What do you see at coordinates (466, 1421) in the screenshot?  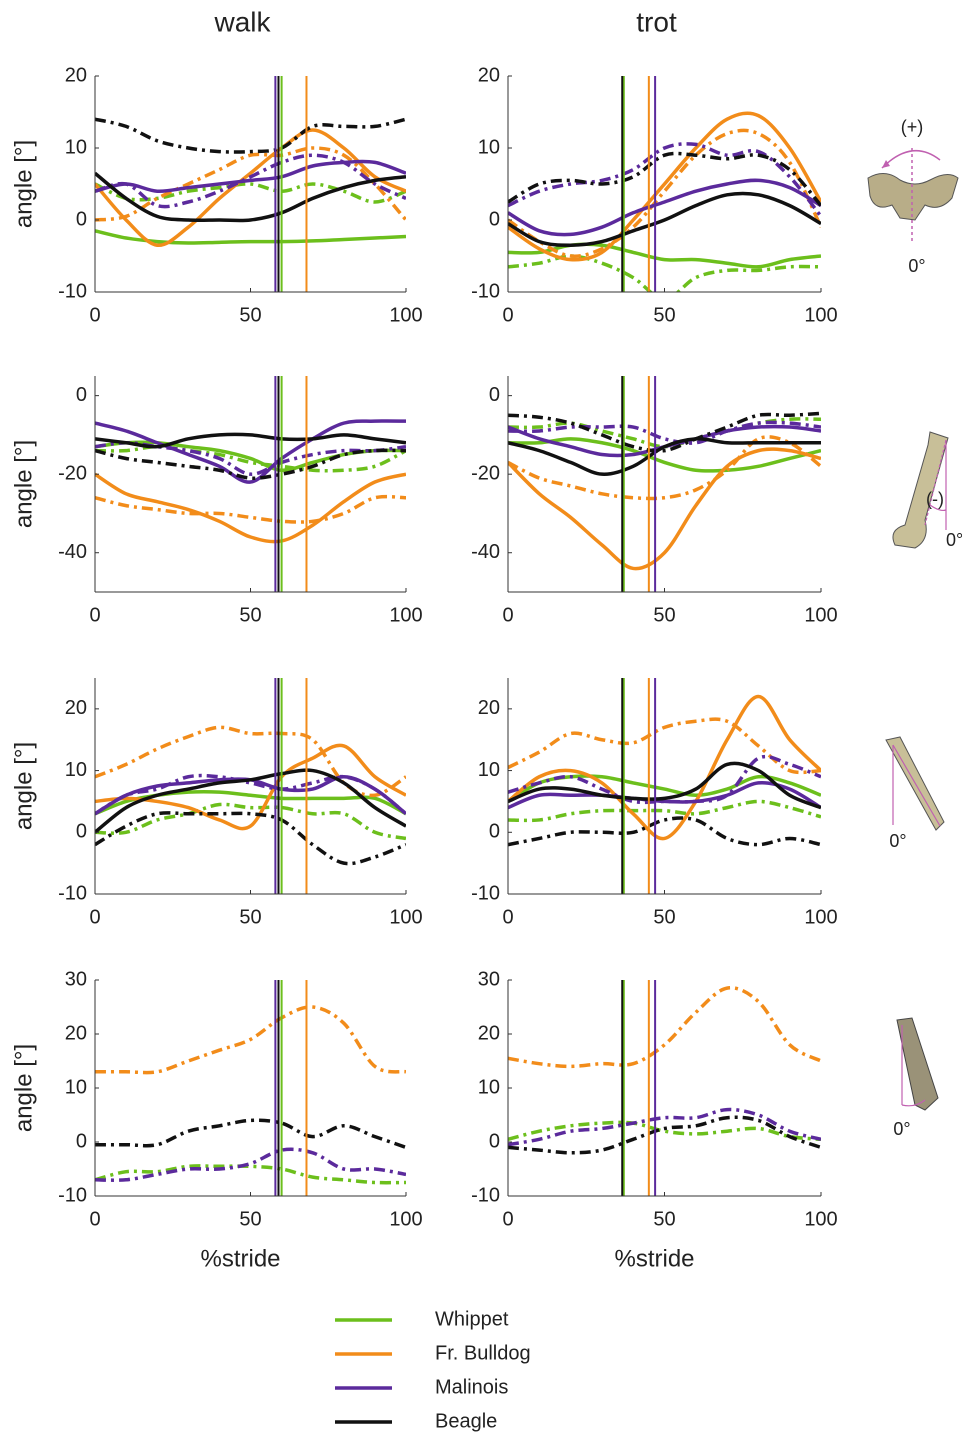 I see `legend-label: Beagle` at bounding box center [466, 1421].